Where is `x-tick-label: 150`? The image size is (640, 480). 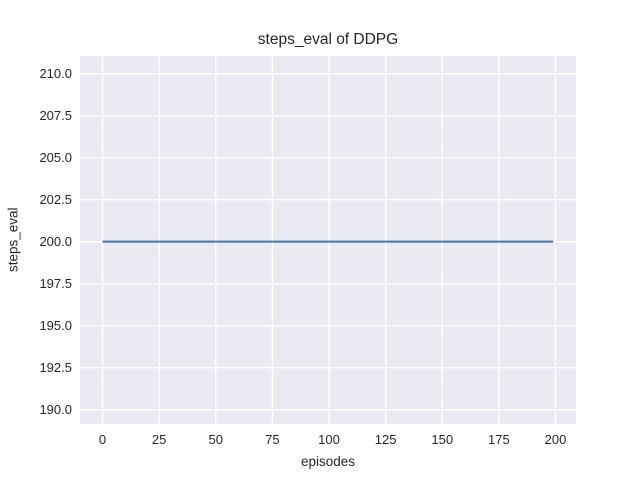
x-tick-label: 150 is located at coordinates (442, 439).